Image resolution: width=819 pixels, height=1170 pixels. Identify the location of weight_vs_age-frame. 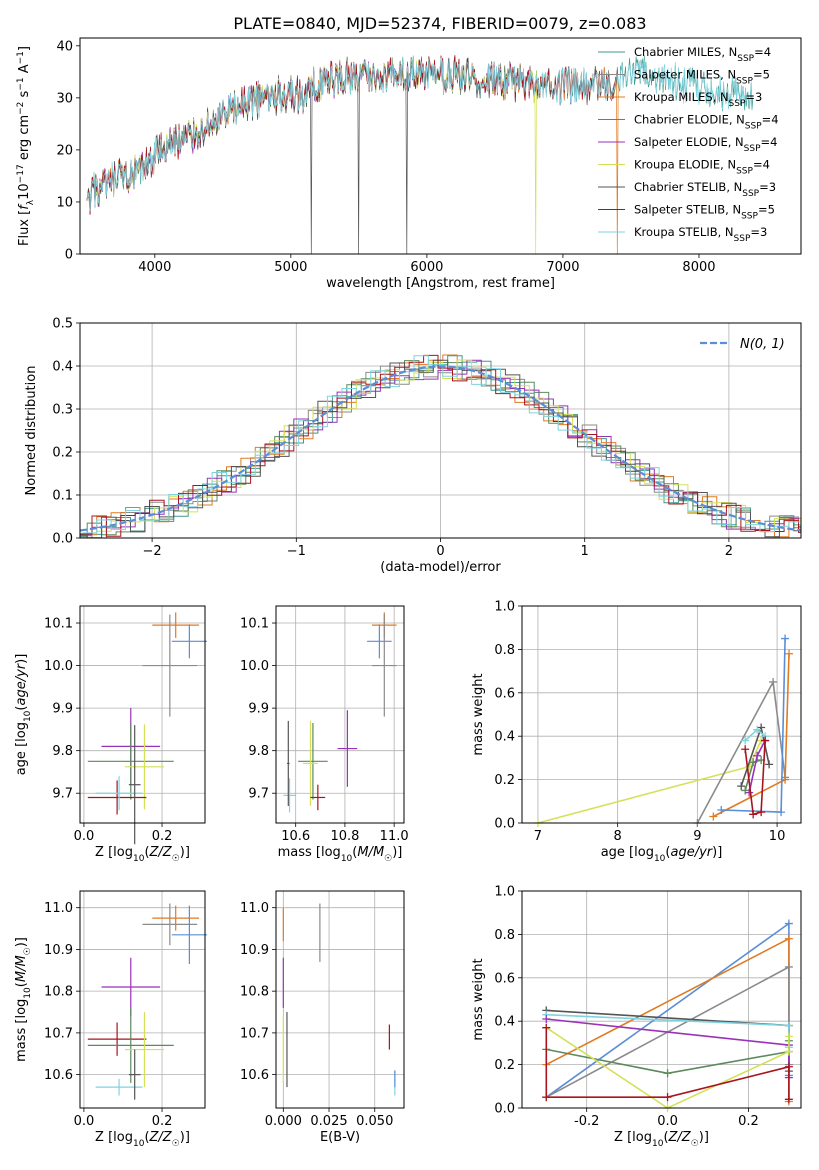
(661, 714).